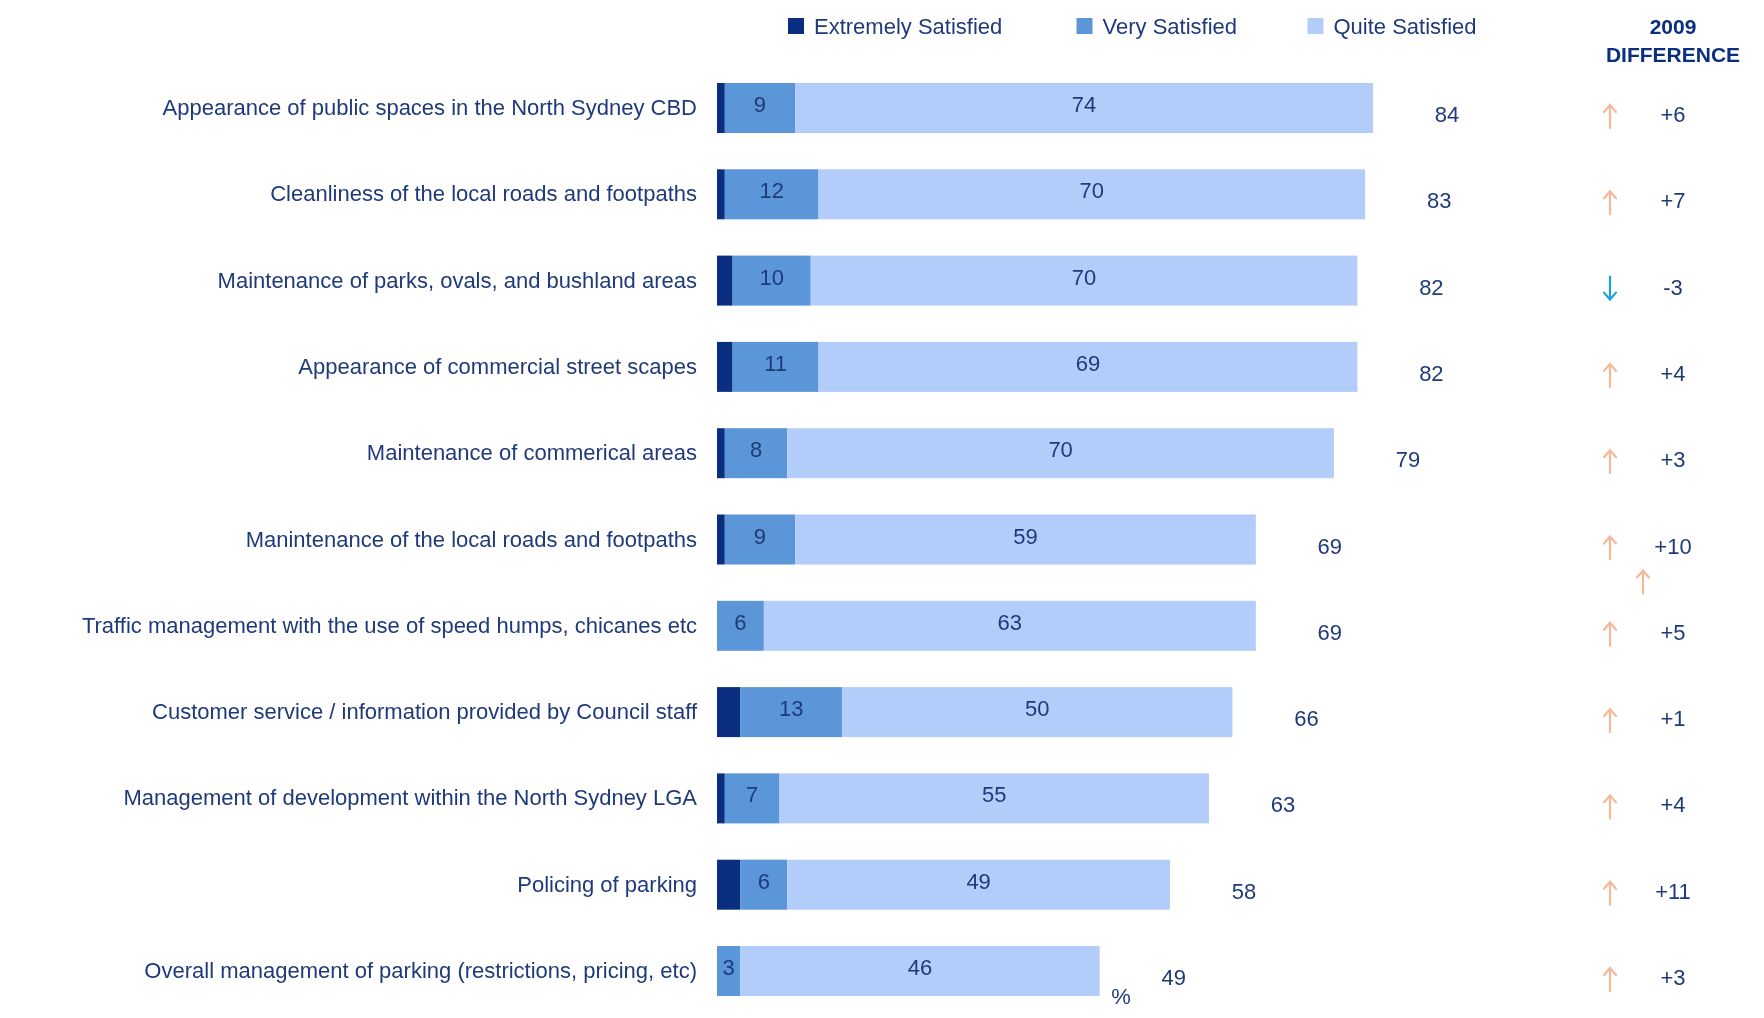 The width and height of the screenshot is (1764, 1018). What do you see at coordinates (775, 363) in the screenshot?
I see `data-label: 11` at bounding box center [775, 363].